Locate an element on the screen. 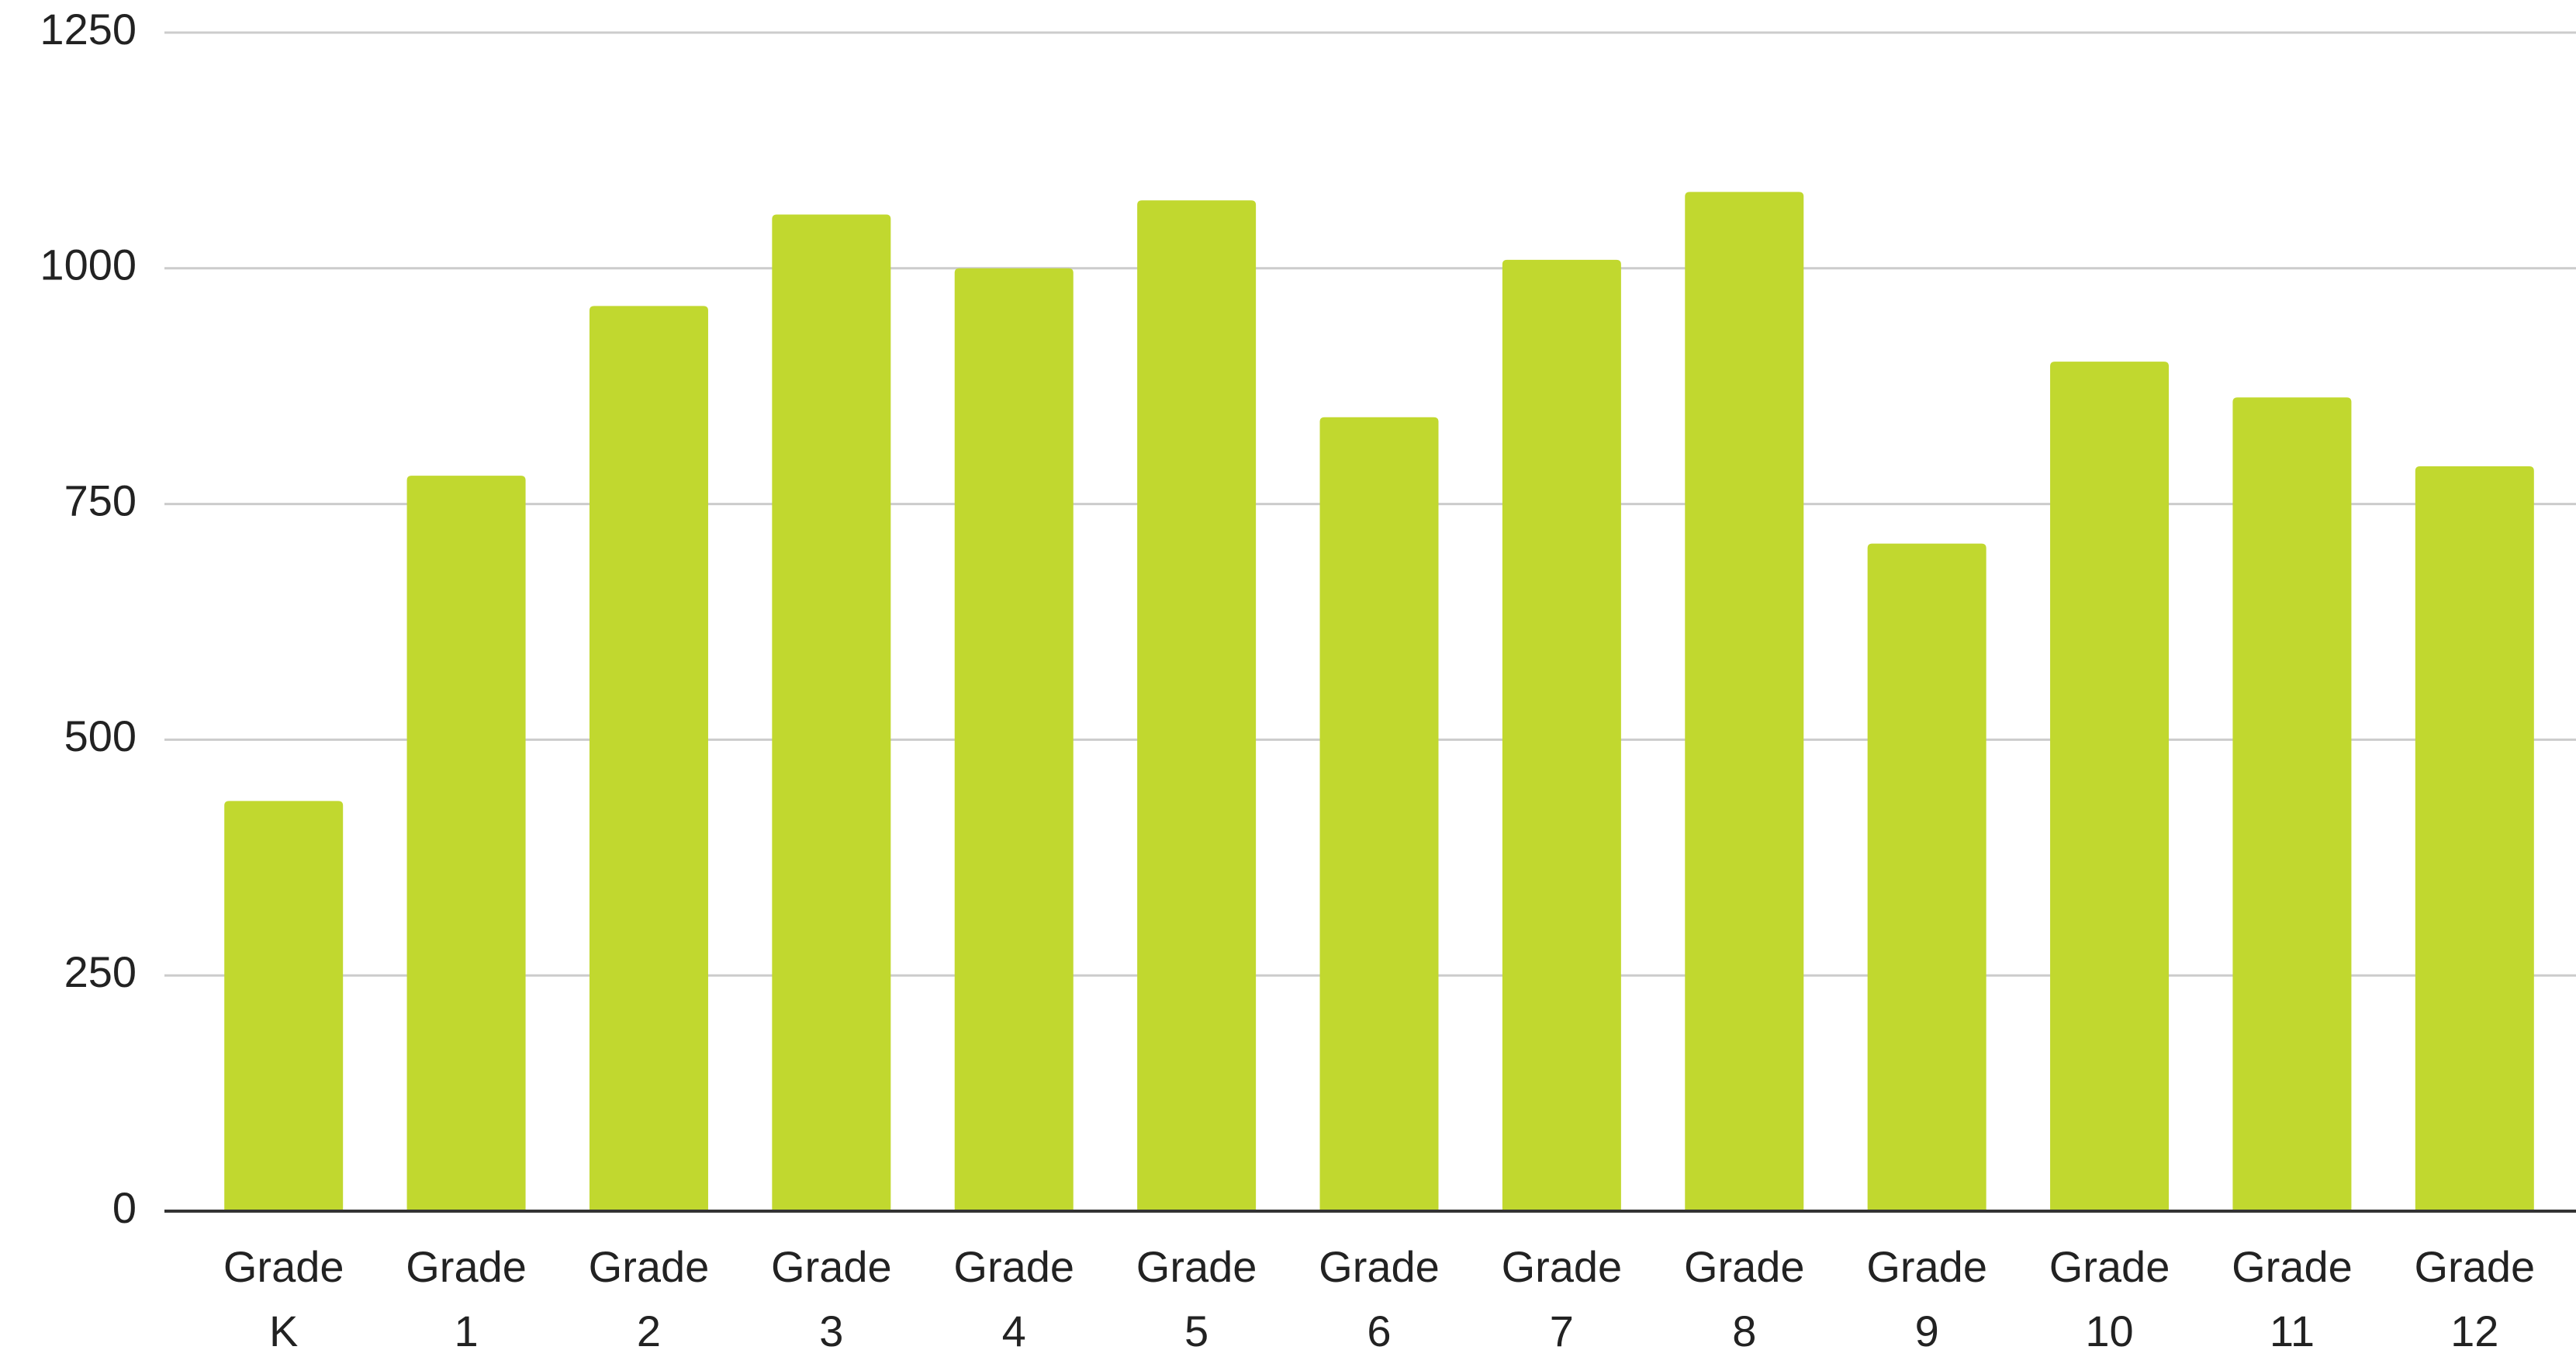 This screenshot has width=2576, height=1357. y-tick-label: 1000 is located at coordinates (88, 265).